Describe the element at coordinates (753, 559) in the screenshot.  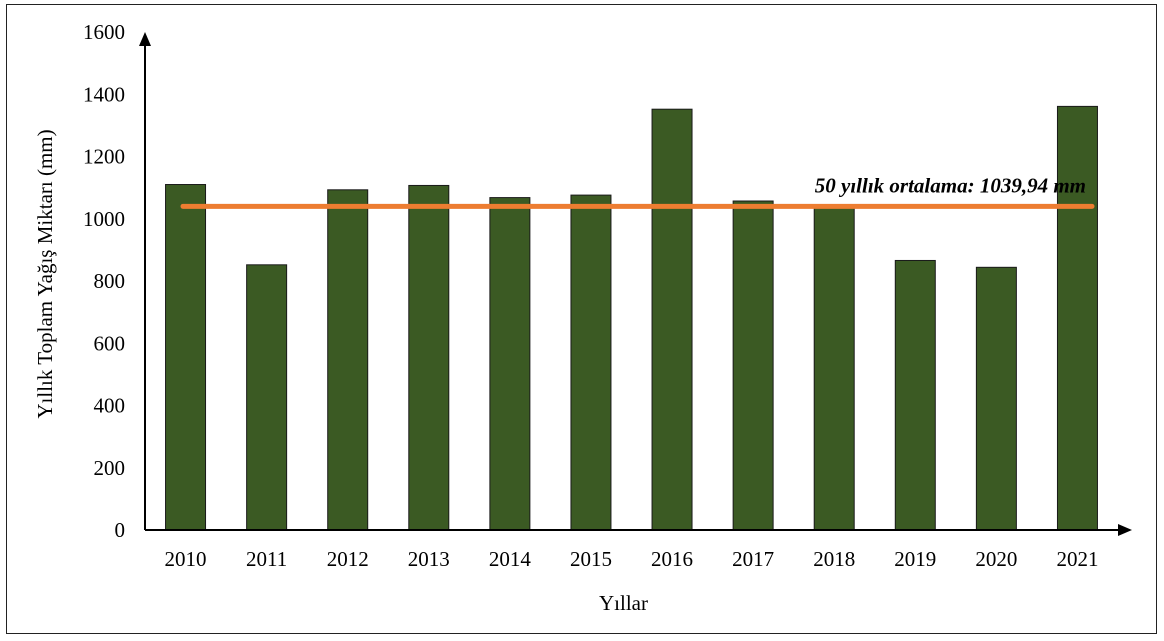
I see `x-tick-label-2017: 2017` at that location.